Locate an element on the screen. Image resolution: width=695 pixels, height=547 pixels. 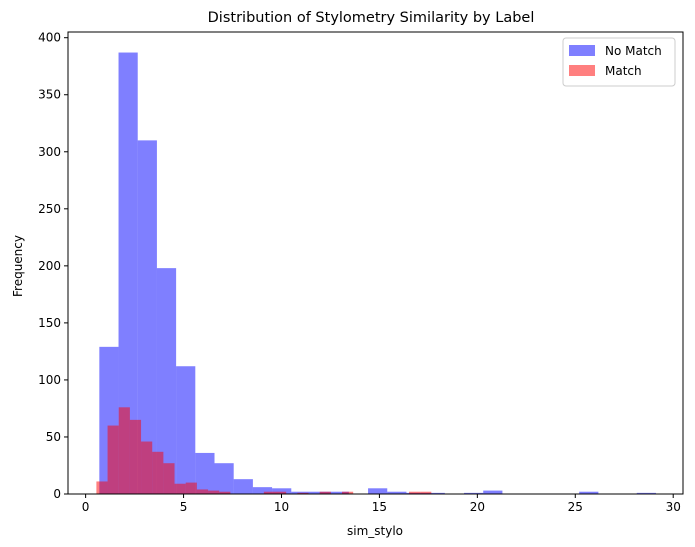
legend: No Match Match is located at coordinates (619, 62).